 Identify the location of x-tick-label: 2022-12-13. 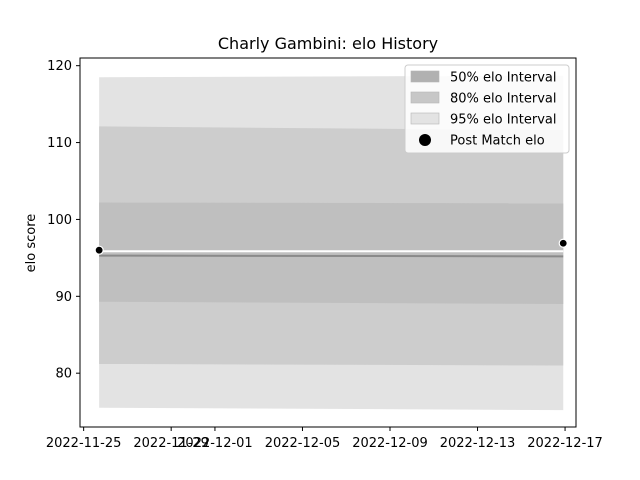
(478, 443).